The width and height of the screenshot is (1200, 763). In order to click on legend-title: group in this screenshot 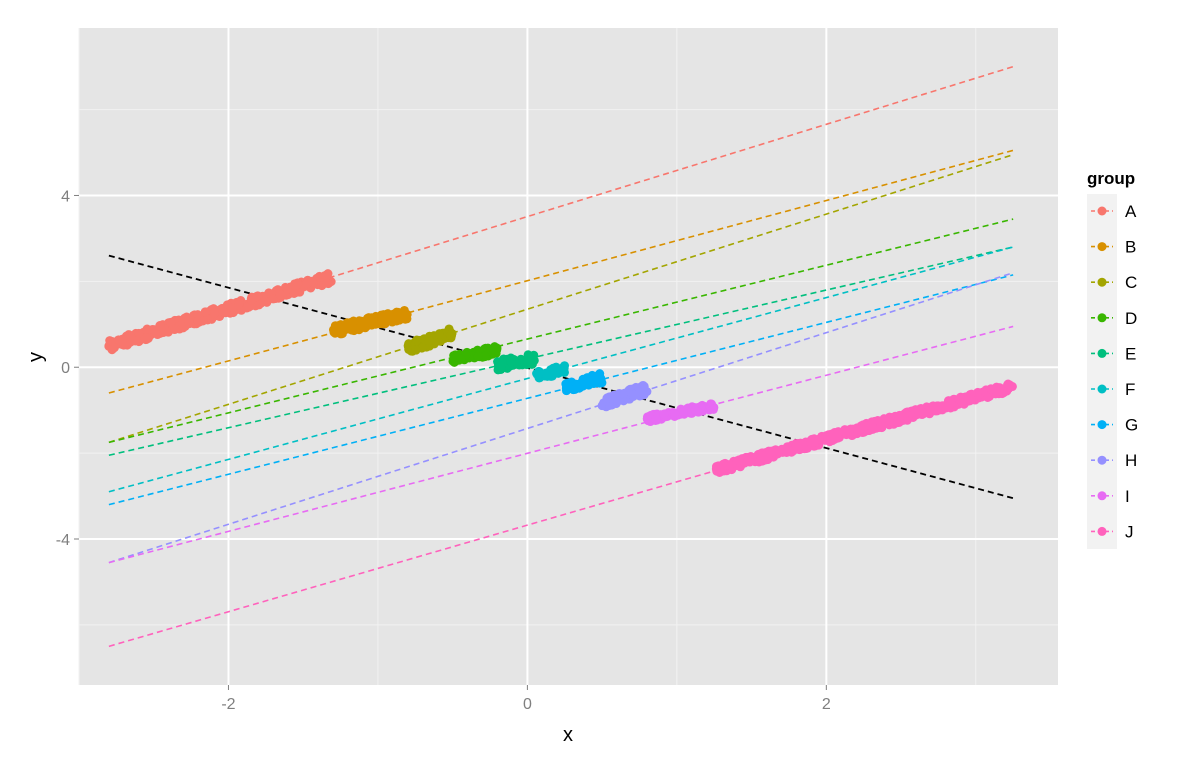, I will do `click(1111, 178)`.